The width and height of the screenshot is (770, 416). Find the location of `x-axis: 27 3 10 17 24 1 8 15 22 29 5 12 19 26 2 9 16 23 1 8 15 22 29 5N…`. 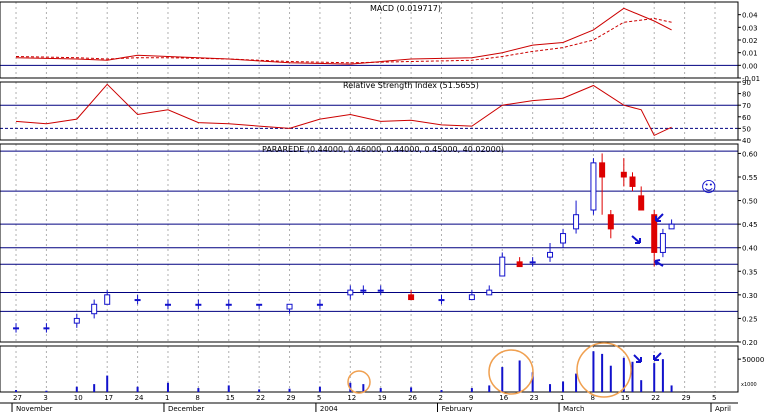

x-axis: 27 3 10 17 24 1 8 15 22 29 5 12 19 26 2 9 16 23 1 8 15 22 29 5N… is located at coordinates (369, 403).